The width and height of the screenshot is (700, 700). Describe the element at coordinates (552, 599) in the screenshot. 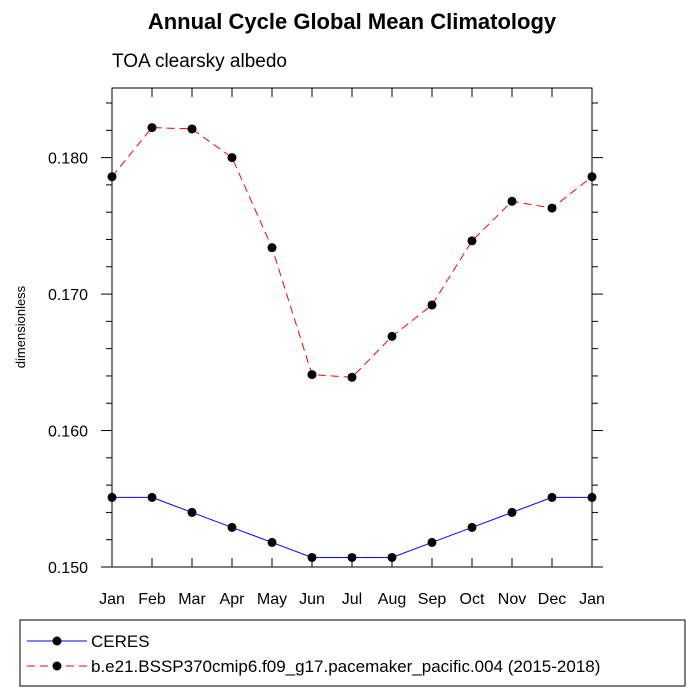

I see `x-tick-label: Dec` at that location.